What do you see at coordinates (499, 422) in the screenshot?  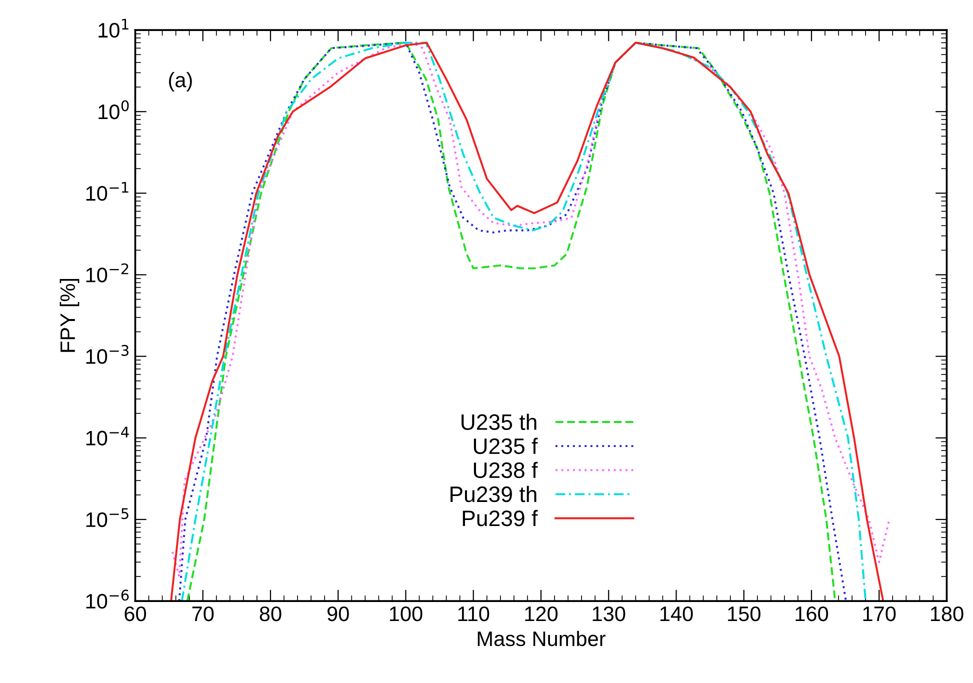 I see `legend-label: U235 th` at bounding box center [499, 422].